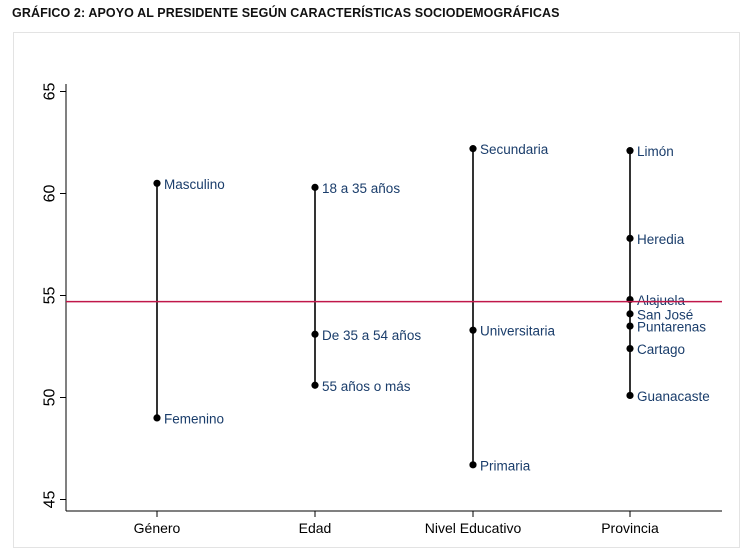  I want to click on point-label: 55 años o más, so click(366, 386).